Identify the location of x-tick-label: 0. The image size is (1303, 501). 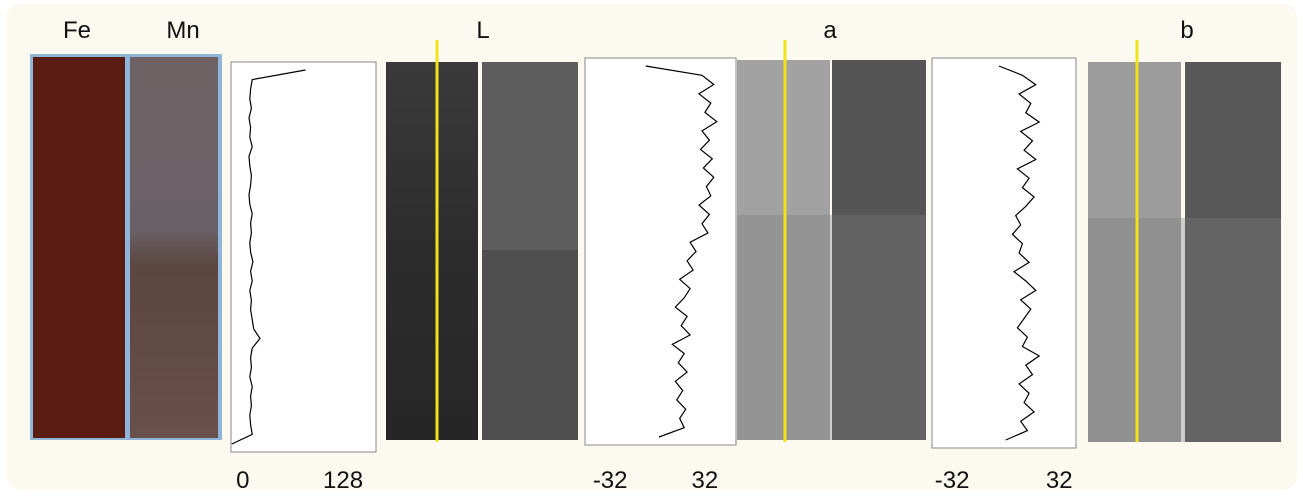
(242, 480).